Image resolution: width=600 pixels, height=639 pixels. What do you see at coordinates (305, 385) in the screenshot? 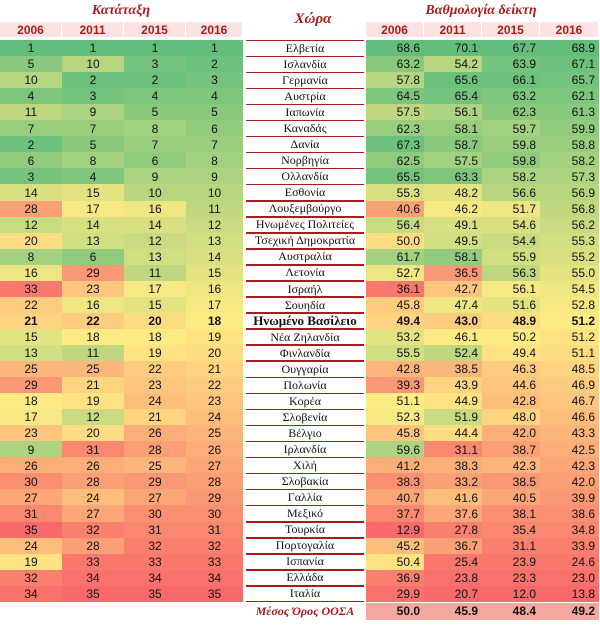
I see `country-label: Πολωνία` at bounding box center [305, 385].